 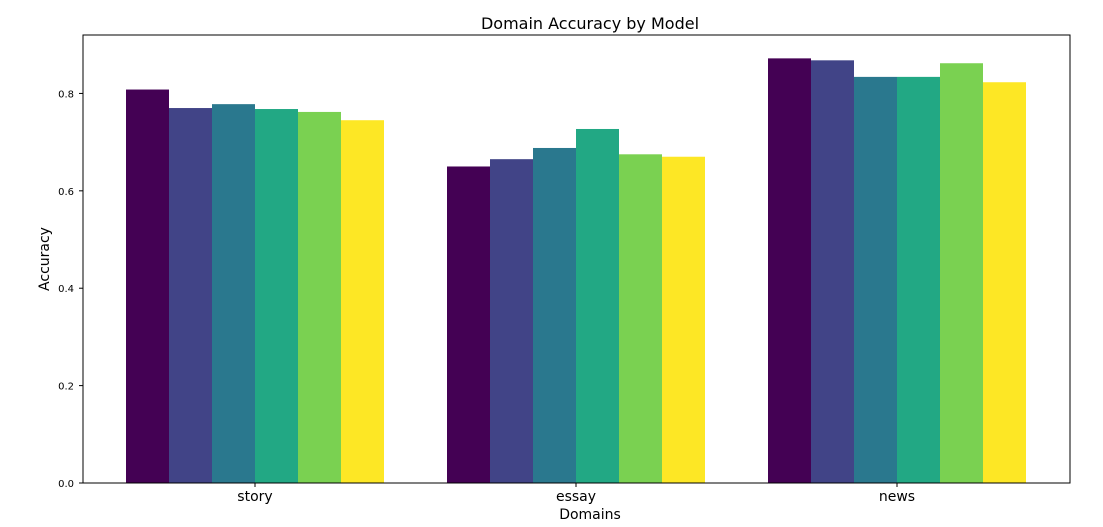 I want to click on y-tick-label: 0.2, so click(x=66, y=387).